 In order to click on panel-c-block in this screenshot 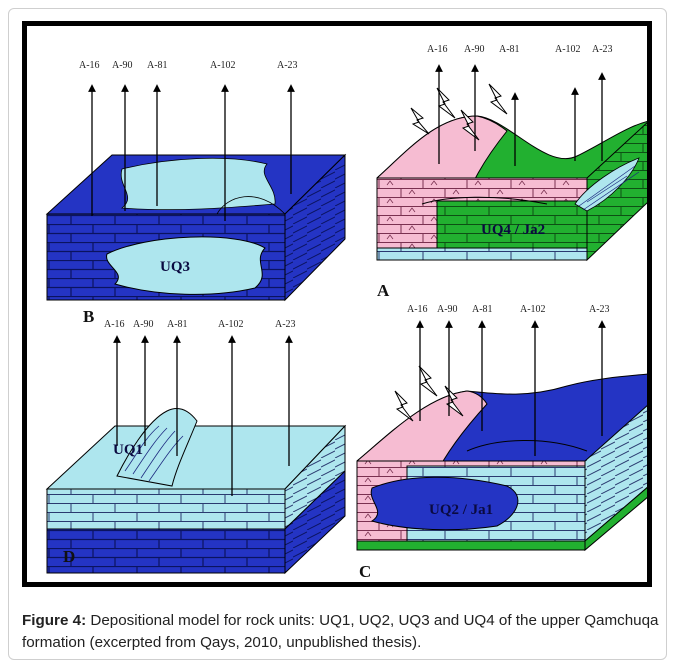, I will do `click(501, 462)`.